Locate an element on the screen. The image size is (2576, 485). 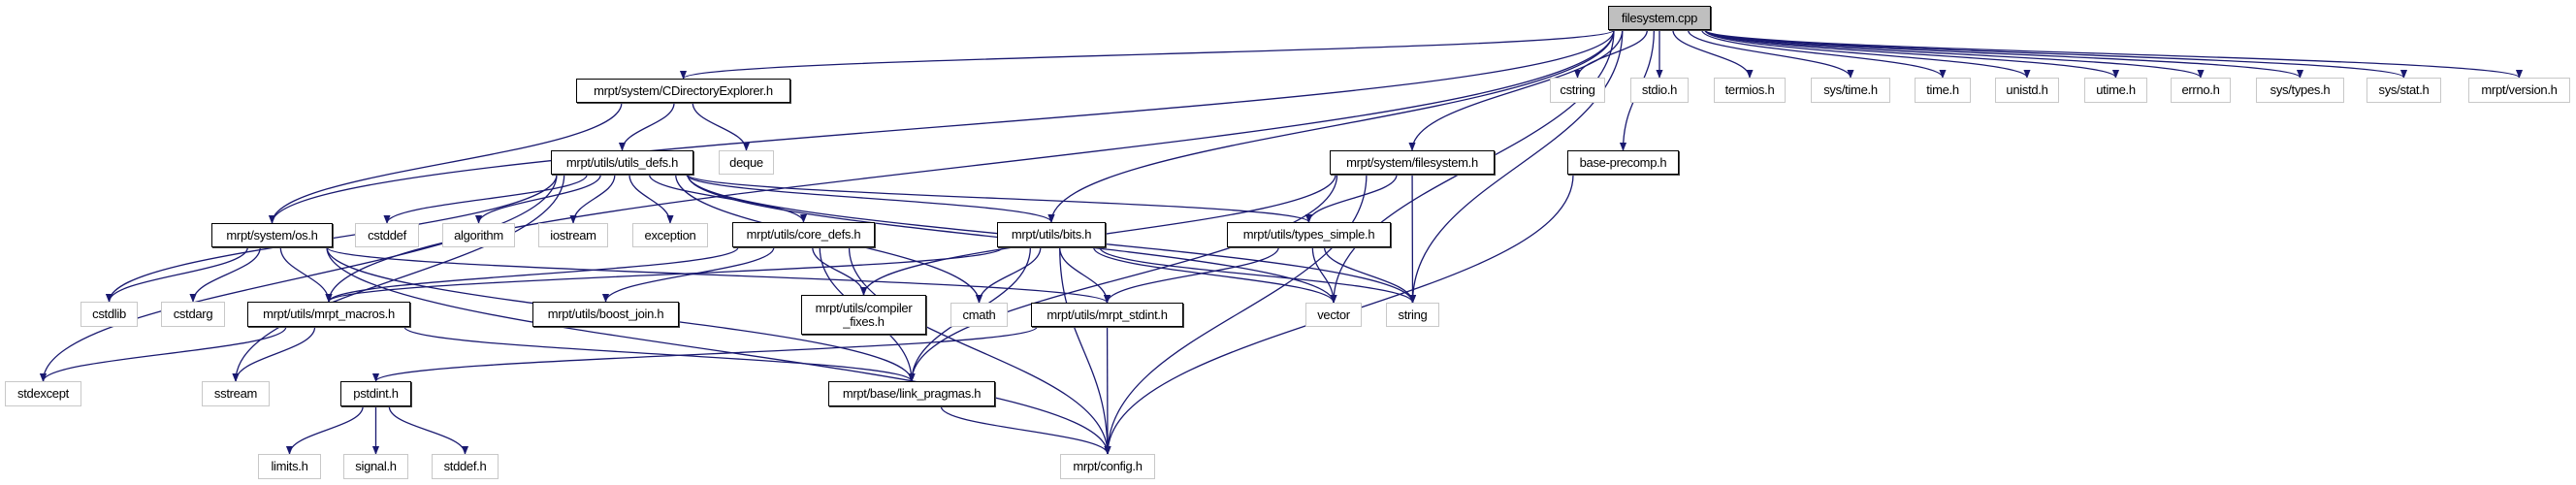
node-label: filesystem.cpp is located at coordinates (1659, 17).